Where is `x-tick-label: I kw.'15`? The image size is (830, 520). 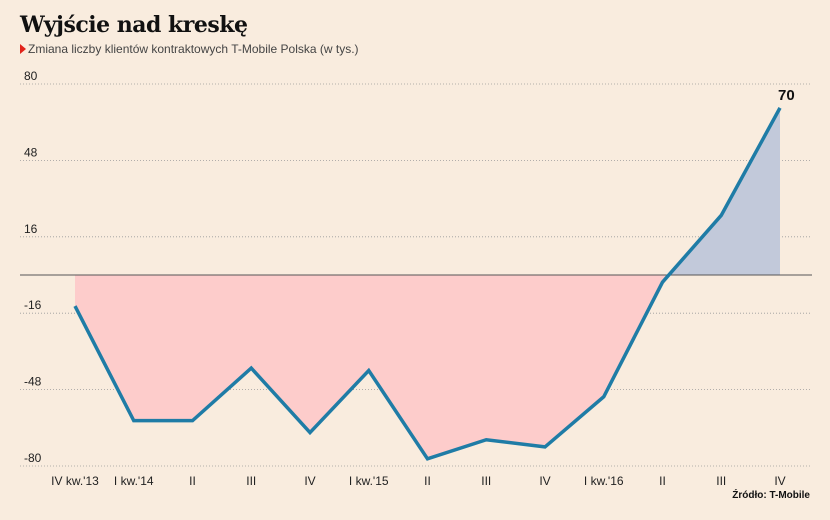
x-tick-label: I kw.'15 is located at coordinates (369, 481).